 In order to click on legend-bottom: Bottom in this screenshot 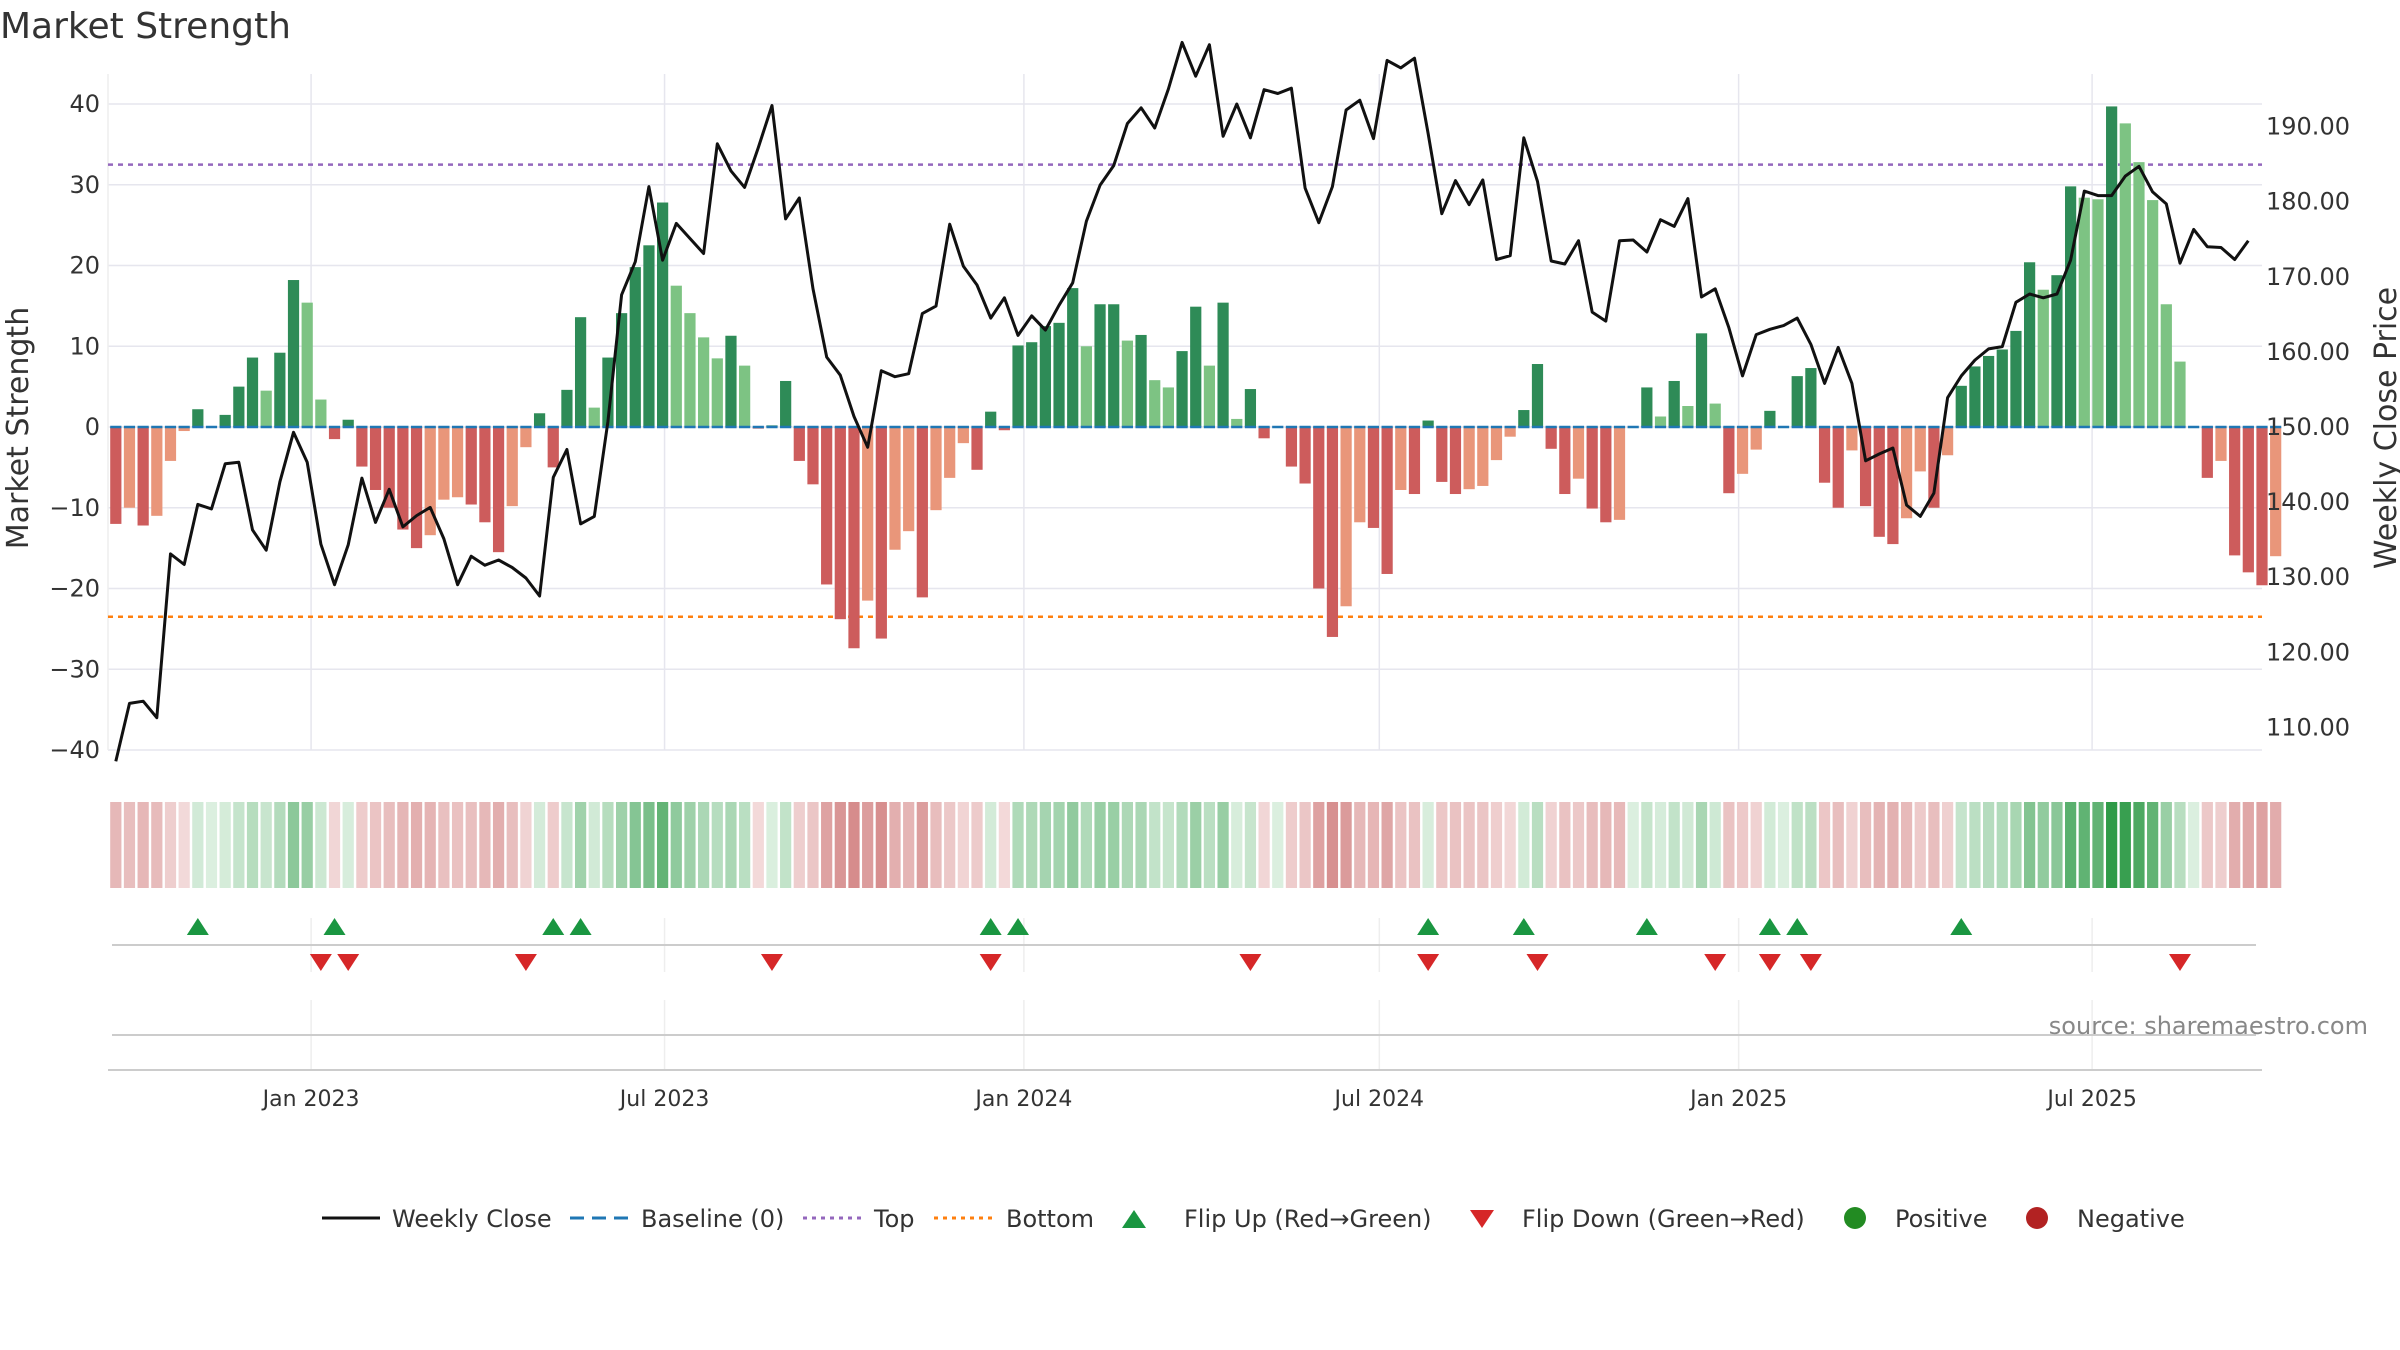, I will do `click(1014, 1219)`.